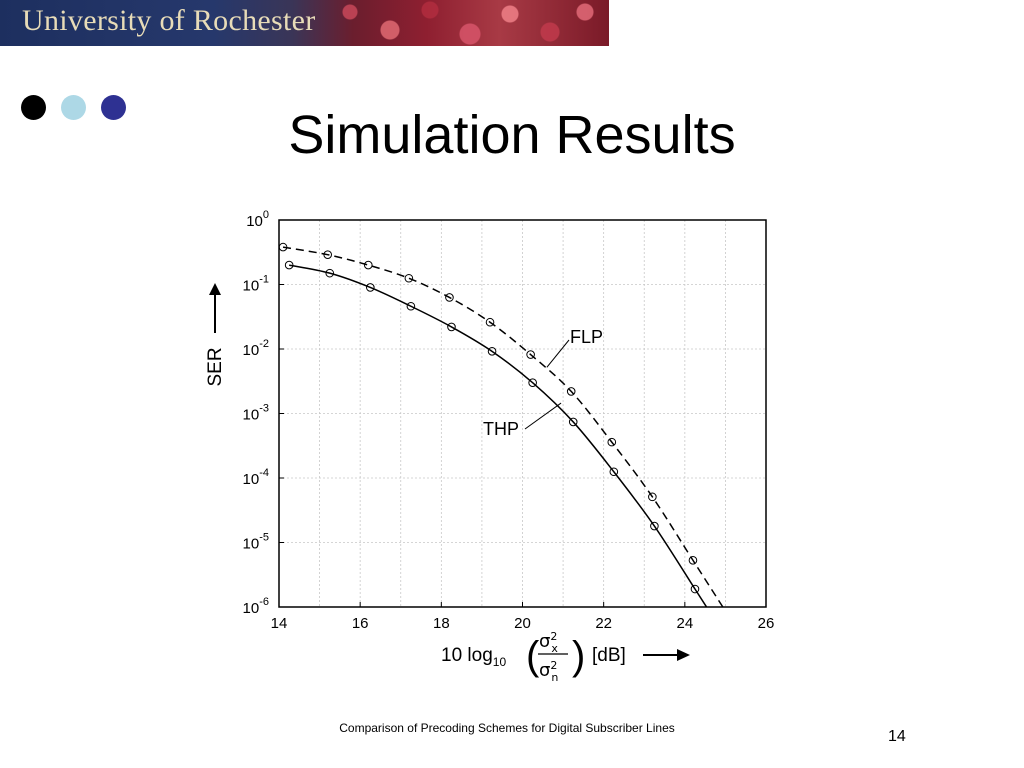 The image size is (1024, 768). I want to click on banner-leaves-image, so click(469, 23).